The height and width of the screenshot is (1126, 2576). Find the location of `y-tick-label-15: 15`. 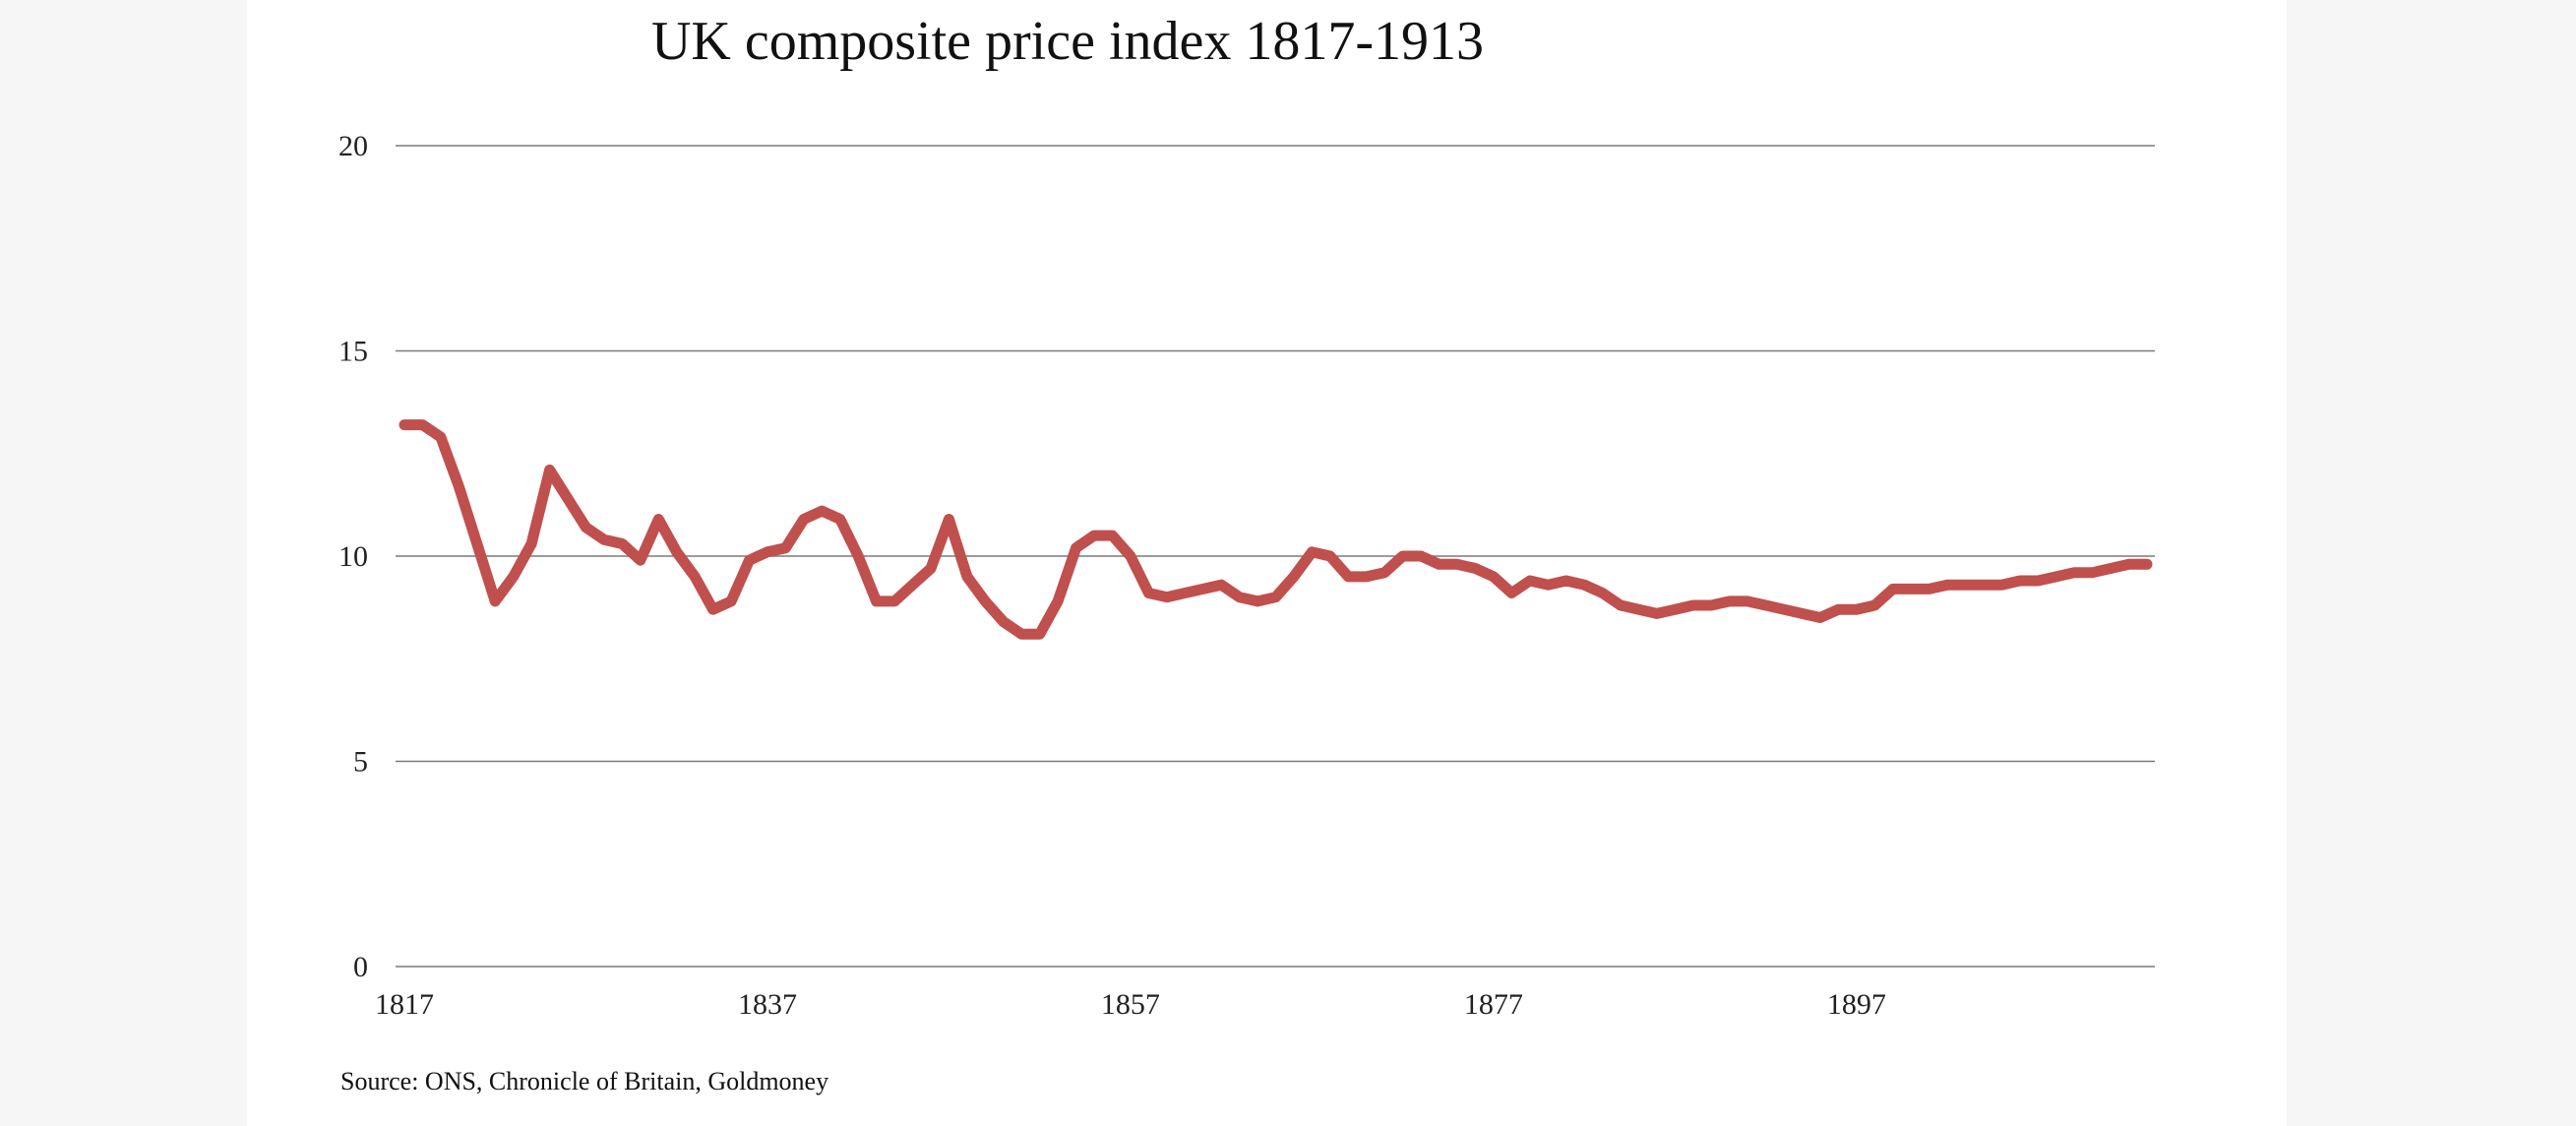

y-tick-label-15: 15 is located at coordinates (353, 352).